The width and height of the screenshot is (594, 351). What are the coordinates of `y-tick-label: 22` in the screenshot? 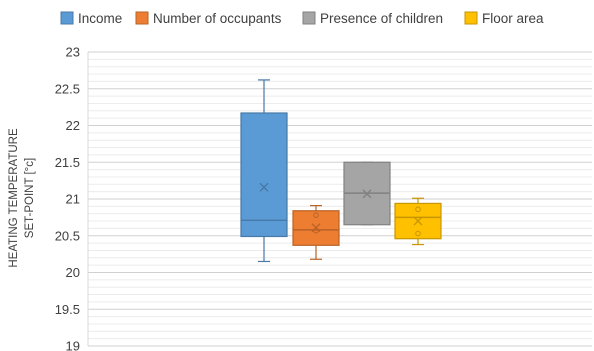 It's located at (73, 125).